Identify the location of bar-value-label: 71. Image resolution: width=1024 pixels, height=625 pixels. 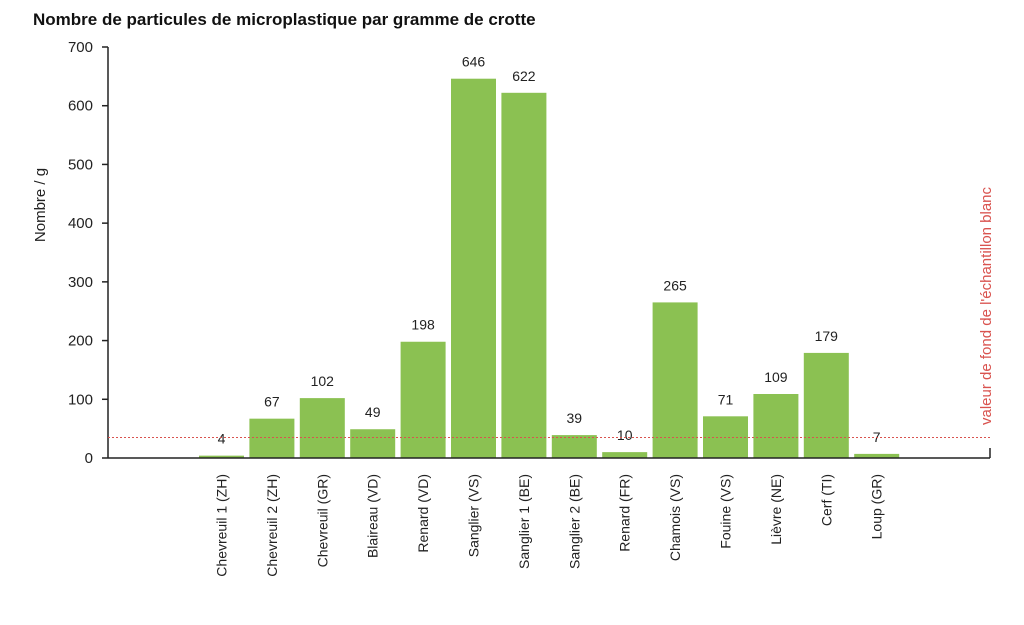
(726, 399).